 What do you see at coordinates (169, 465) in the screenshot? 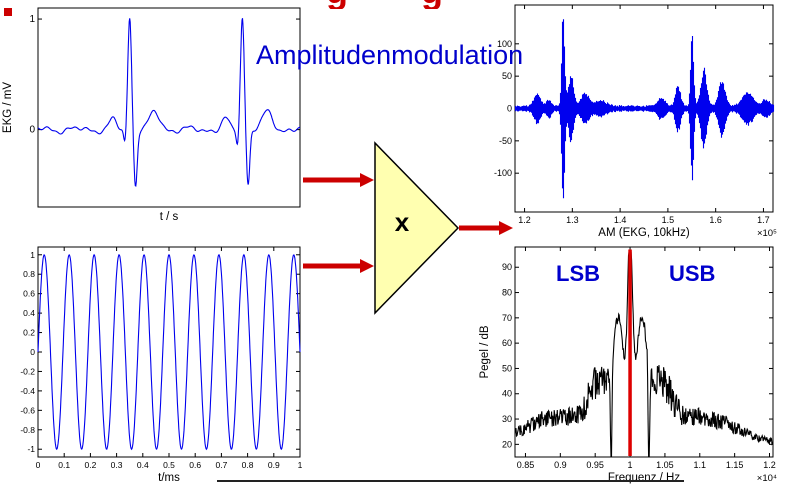
I see `x-tick-label: 0.5` at bounding box center [169, 465].